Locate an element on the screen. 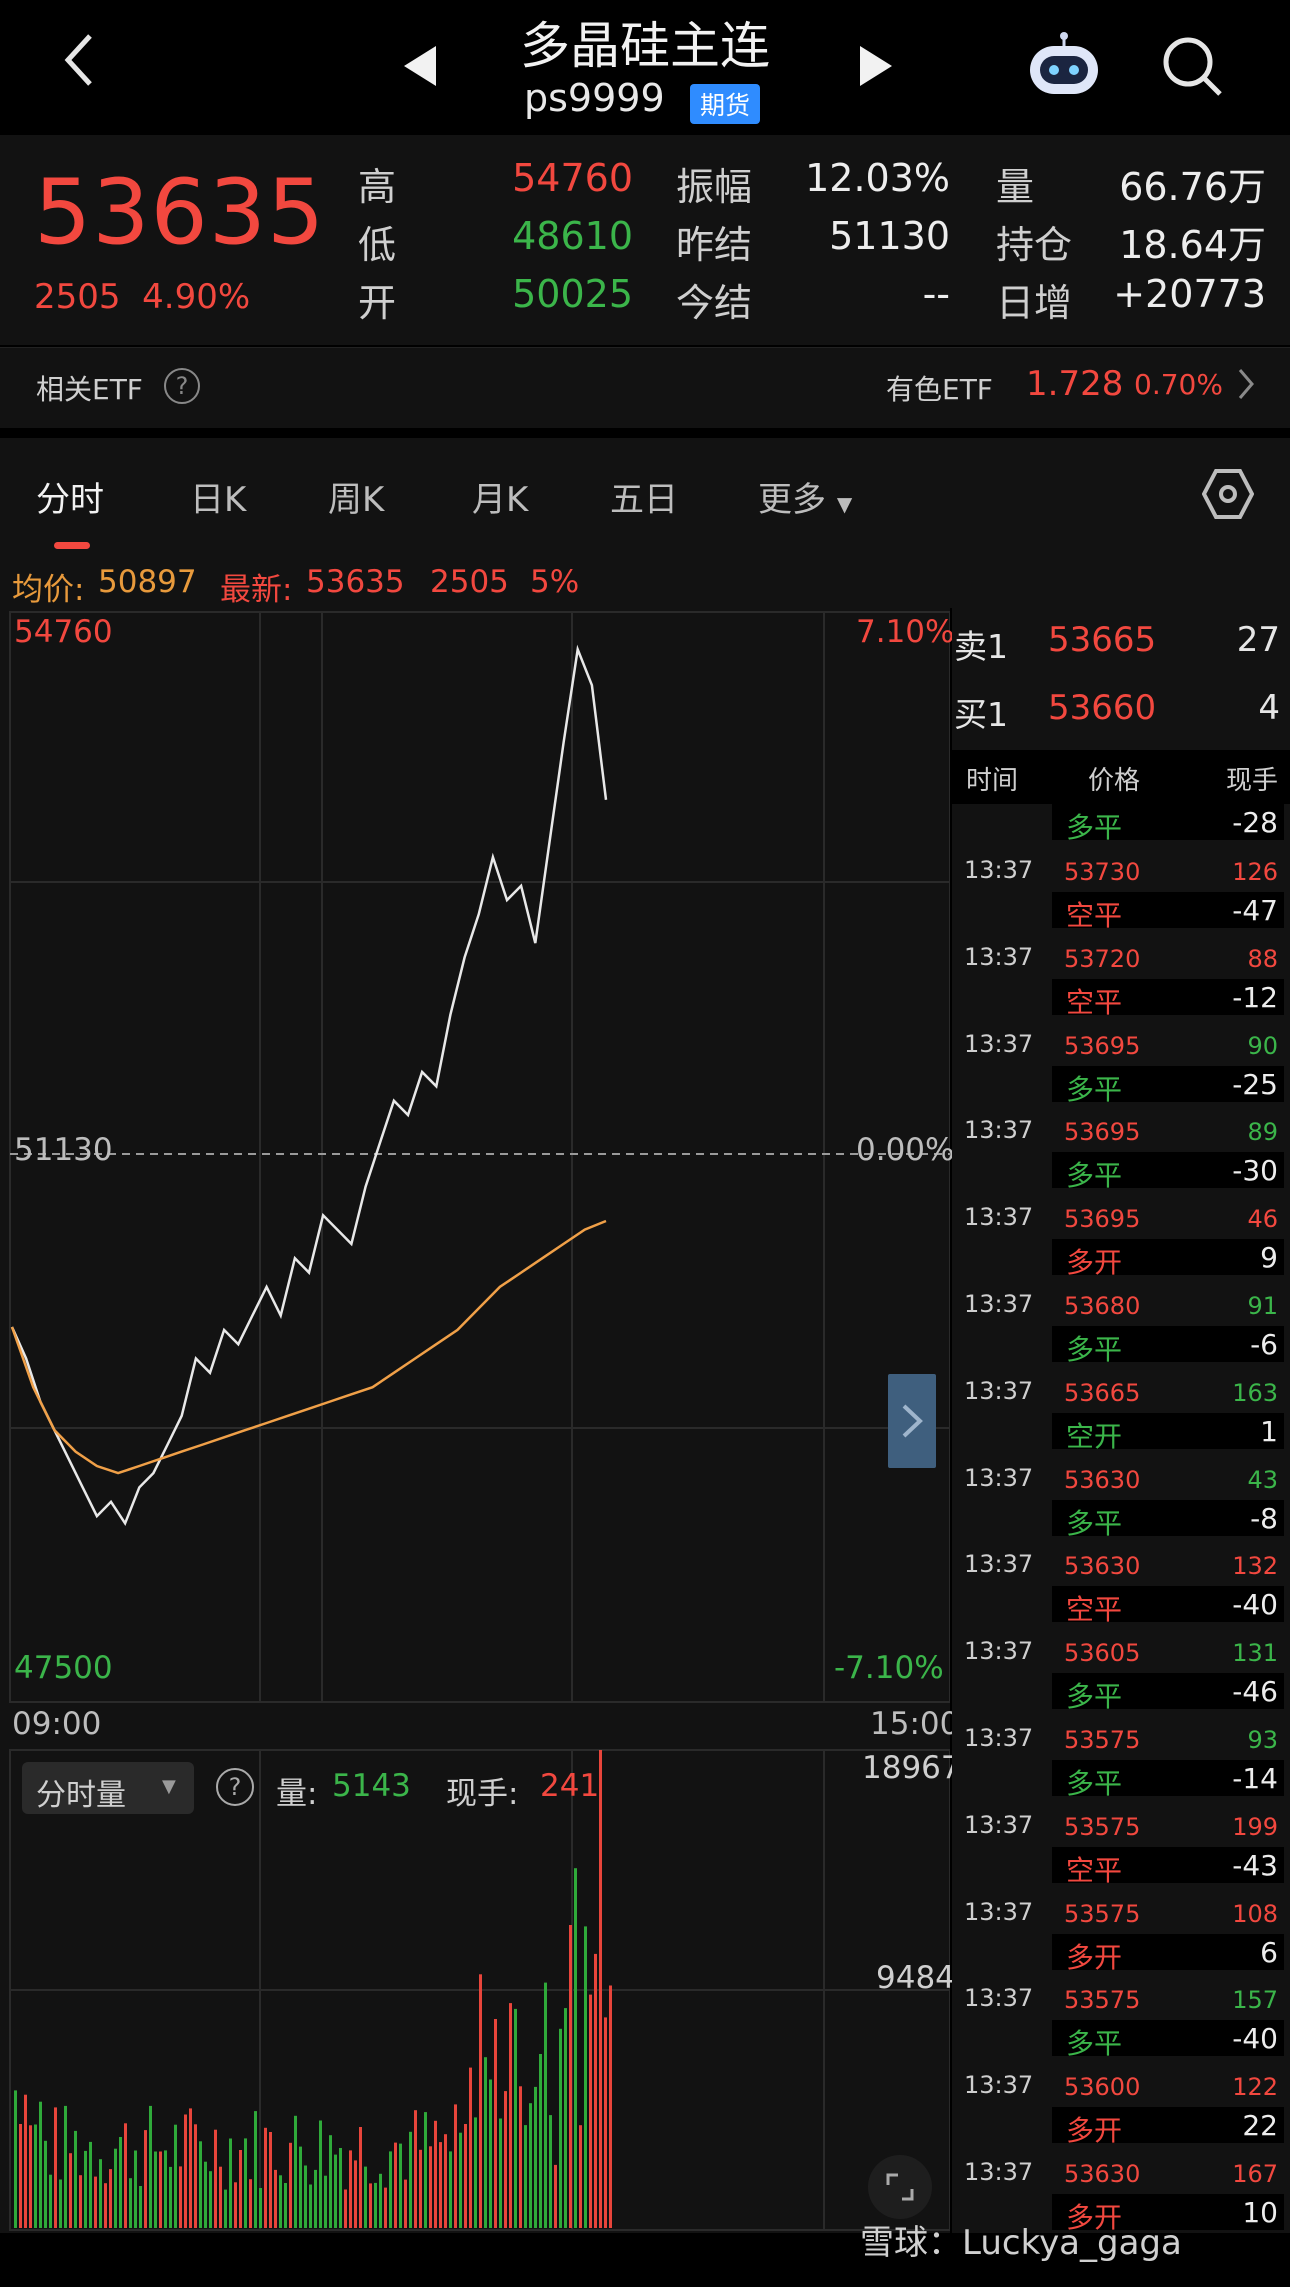 This screenshot has width=1290, height=2287. trade-row: 13:37 53665 163 空开 1 is located at coordinates (1121, 1416).